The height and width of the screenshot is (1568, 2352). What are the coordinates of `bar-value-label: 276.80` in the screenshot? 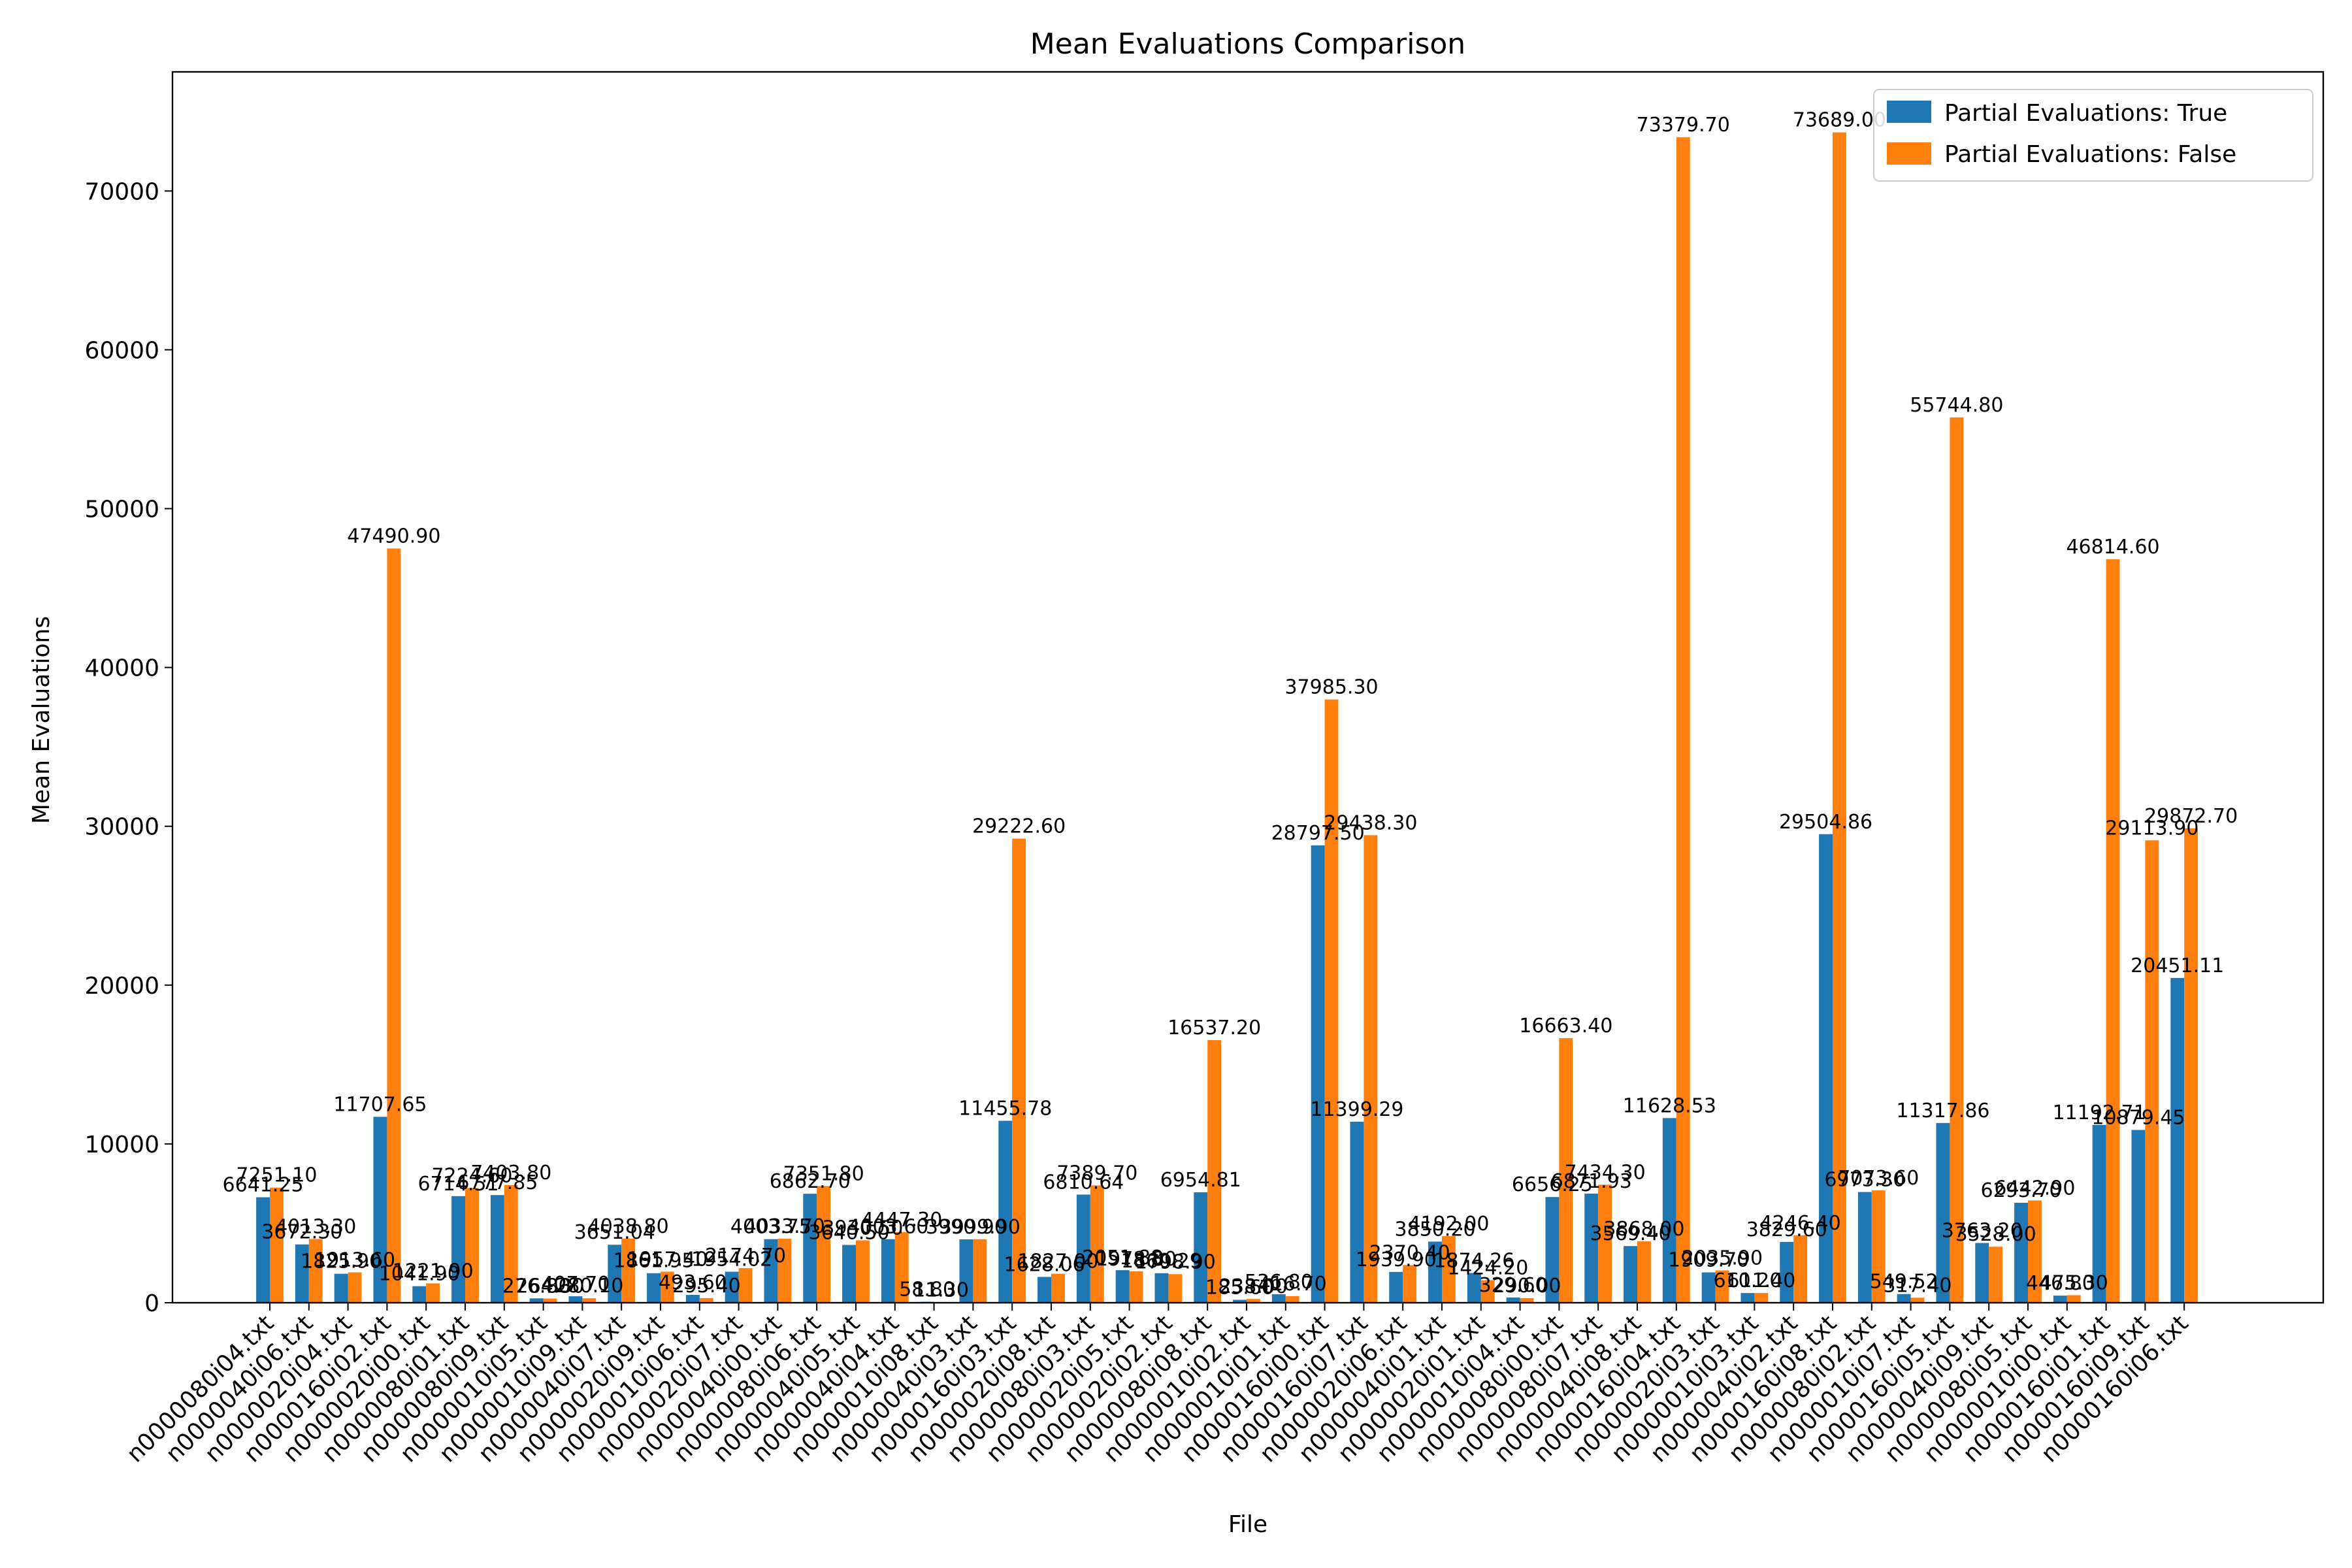 It's located at (536, 1286).